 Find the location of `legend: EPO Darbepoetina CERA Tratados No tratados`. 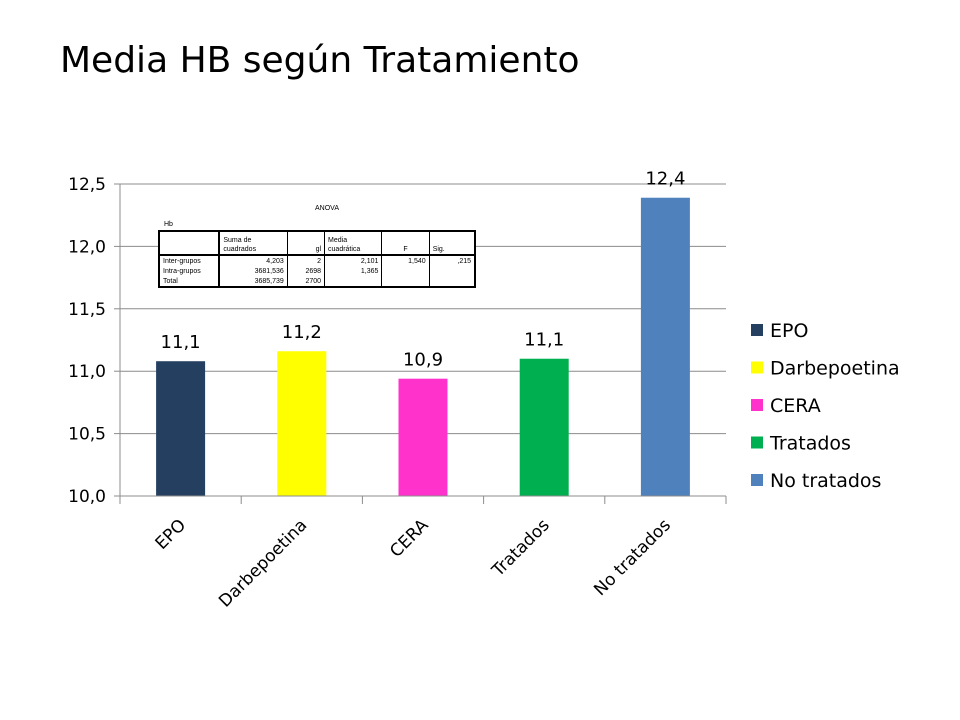

legend: EPO Darbepoetina CERA Tratados No tratados is located at coordinates (825, 406).